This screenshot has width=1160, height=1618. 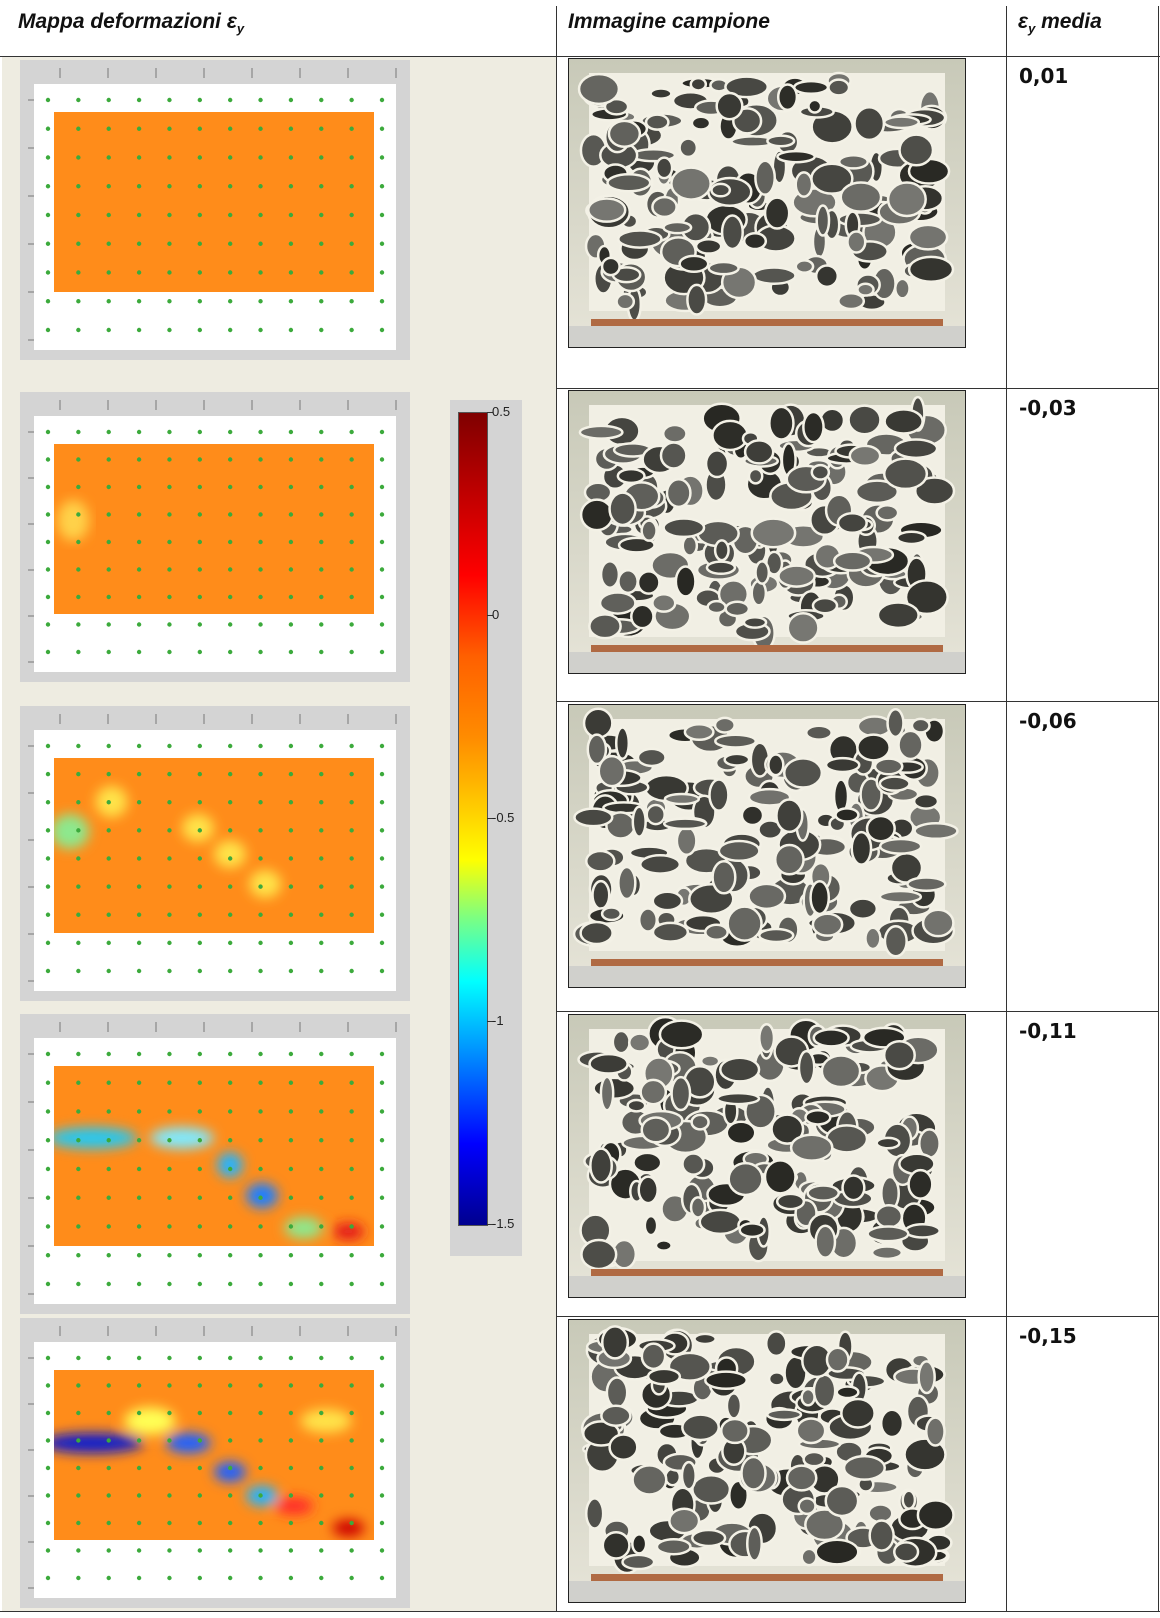 I want to click on mean-strain-value: 0,01, so click(x=1044, y=76).